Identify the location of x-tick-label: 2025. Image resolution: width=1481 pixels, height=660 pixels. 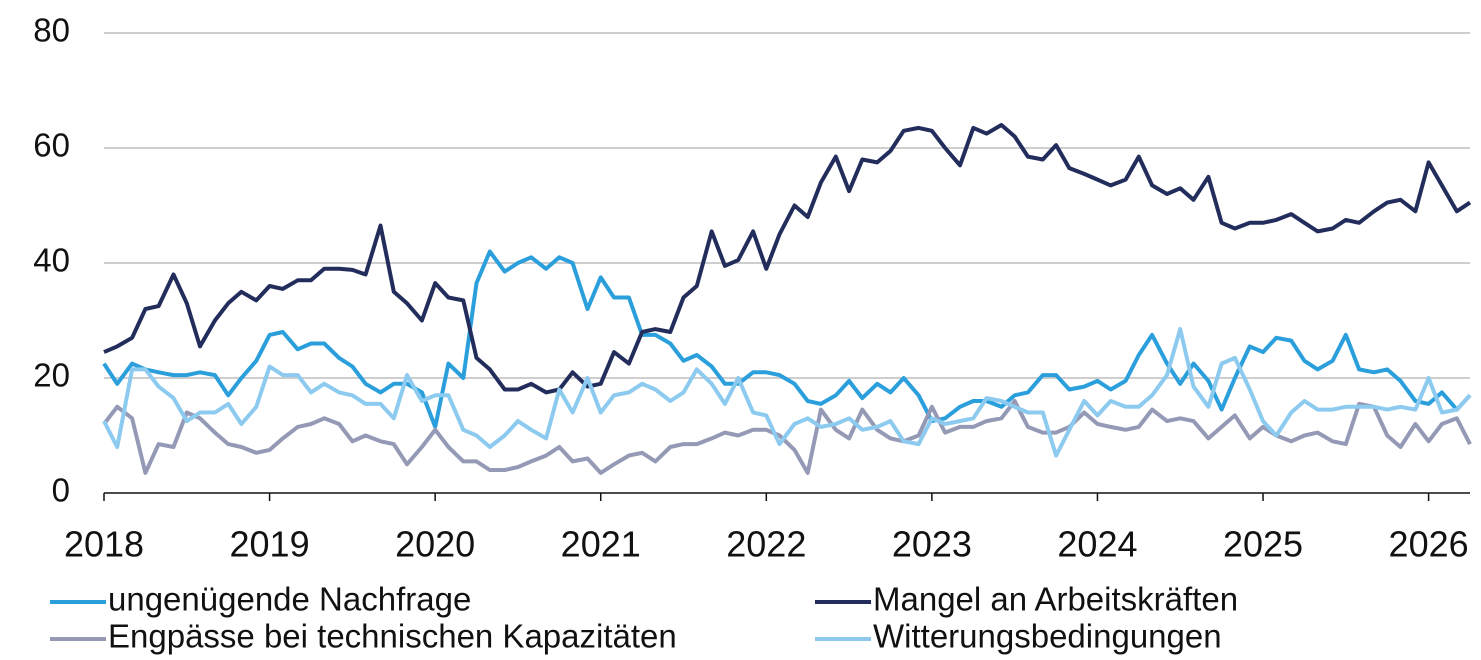
(1263, 544).